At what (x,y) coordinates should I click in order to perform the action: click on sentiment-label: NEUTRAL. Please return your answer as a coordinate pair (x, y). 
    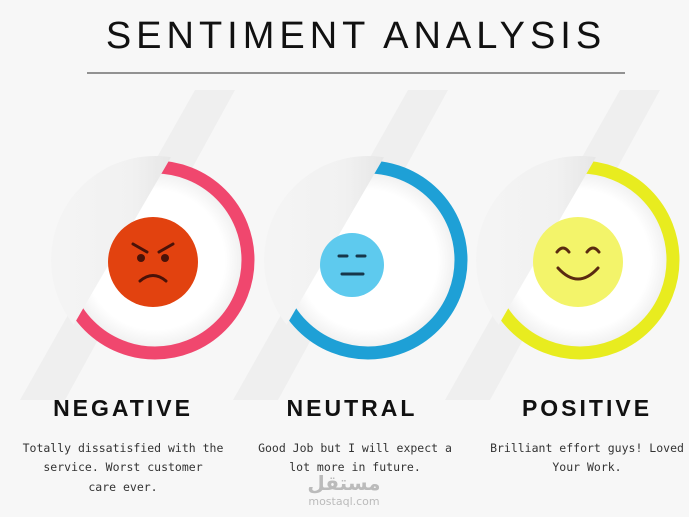
    Looking at the image, I should click on (352, 408).